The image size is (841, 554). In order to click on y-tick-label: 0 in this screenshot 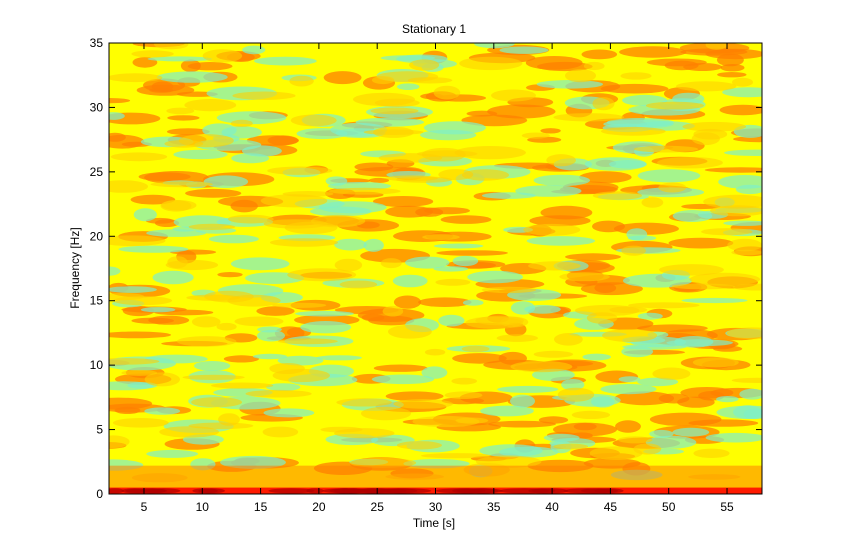, I will do `click(99, 494)`.